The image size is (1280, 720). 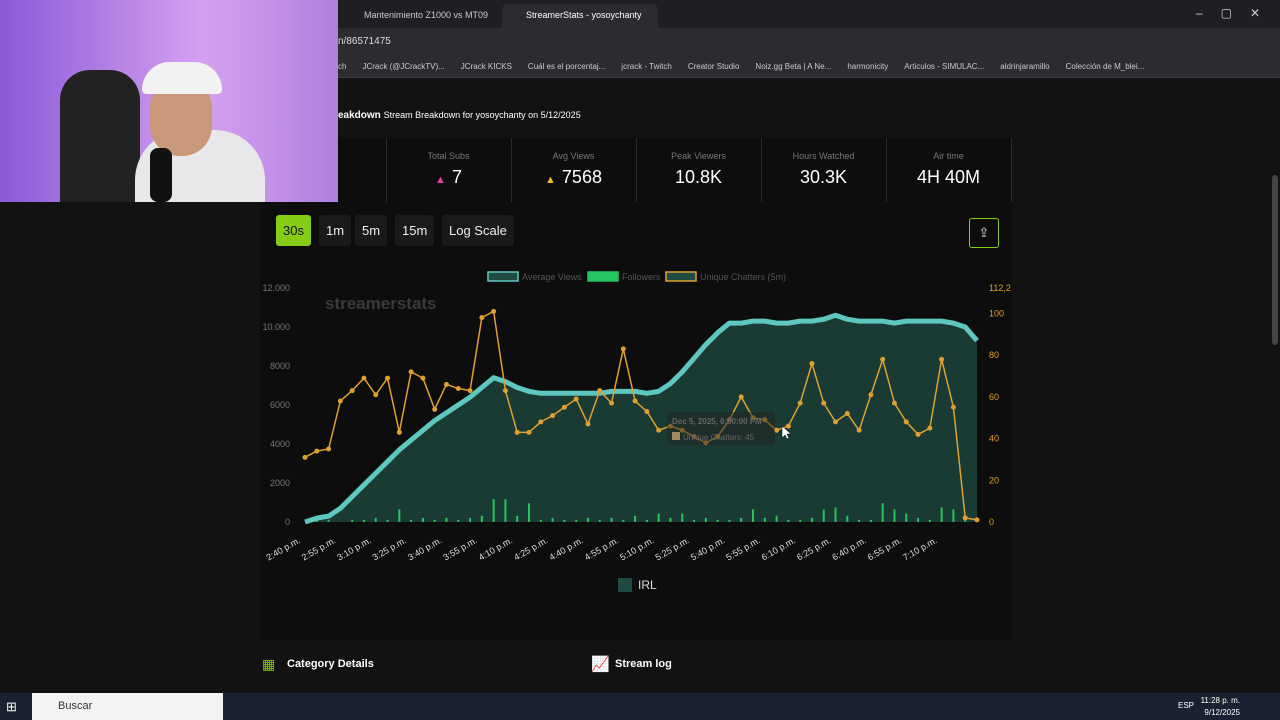 What do you see at coordinates (335, 230) in the screenshot?
I see `interval-button: 1m` at bounding box center [335, 230].